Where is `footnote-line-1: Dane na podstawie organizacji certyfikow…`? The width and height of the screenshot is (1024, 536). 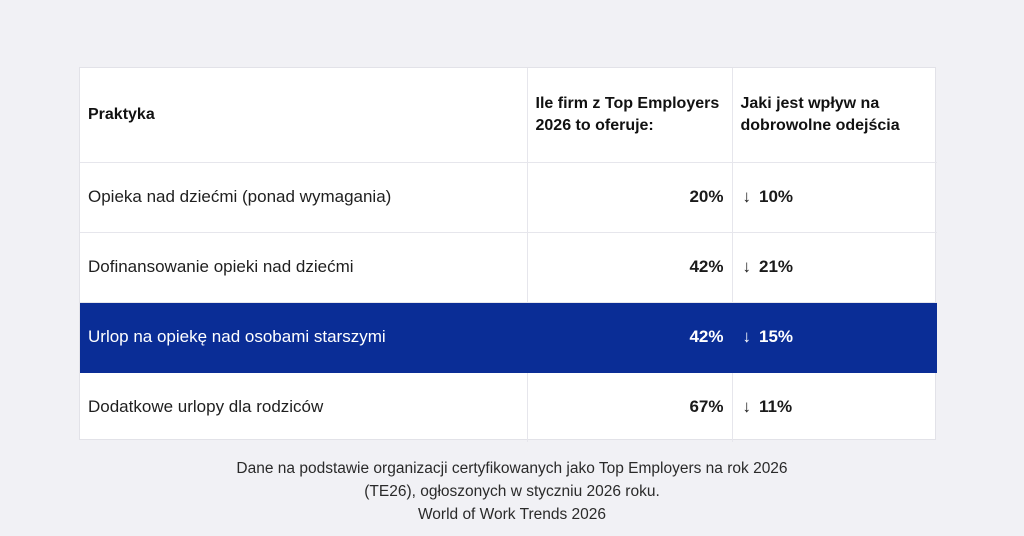 footnote-line-1: Dane na podstawie organizacji certyfikow… is located at coordinates (512, 468).